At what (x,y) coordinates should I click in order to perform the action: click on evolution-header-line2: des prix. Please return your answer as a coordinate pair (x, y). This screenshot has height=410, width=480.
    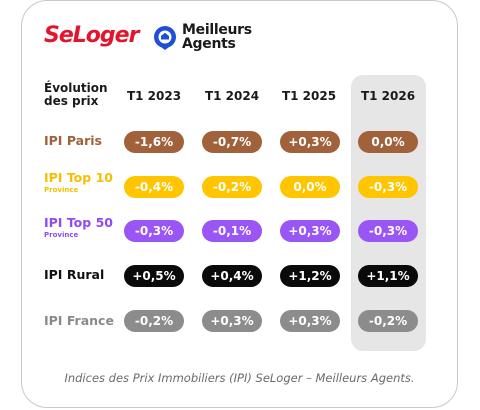
    Looking at the image, I should click on (71, 101).